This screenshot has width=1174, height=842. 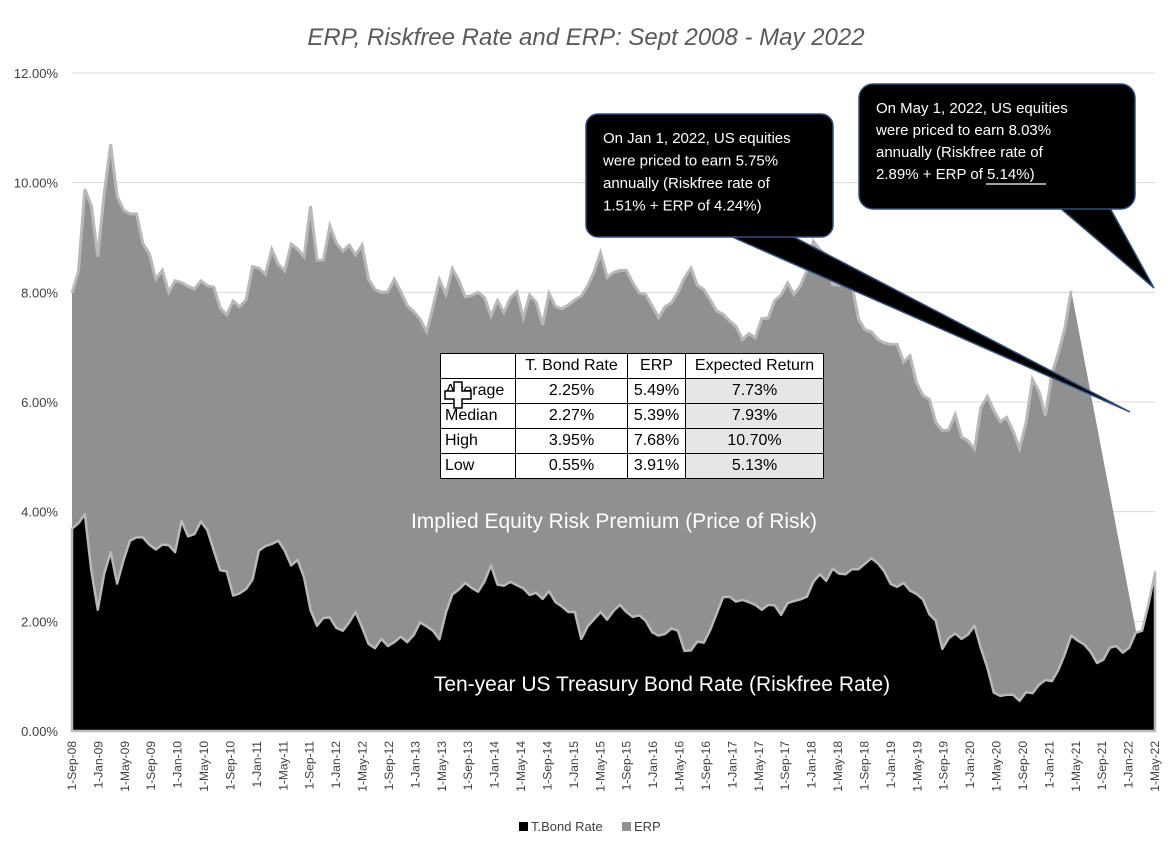 I want to click on table-row: Low 0.55% 3.91% 5.13%, so click(x=632, y=466).